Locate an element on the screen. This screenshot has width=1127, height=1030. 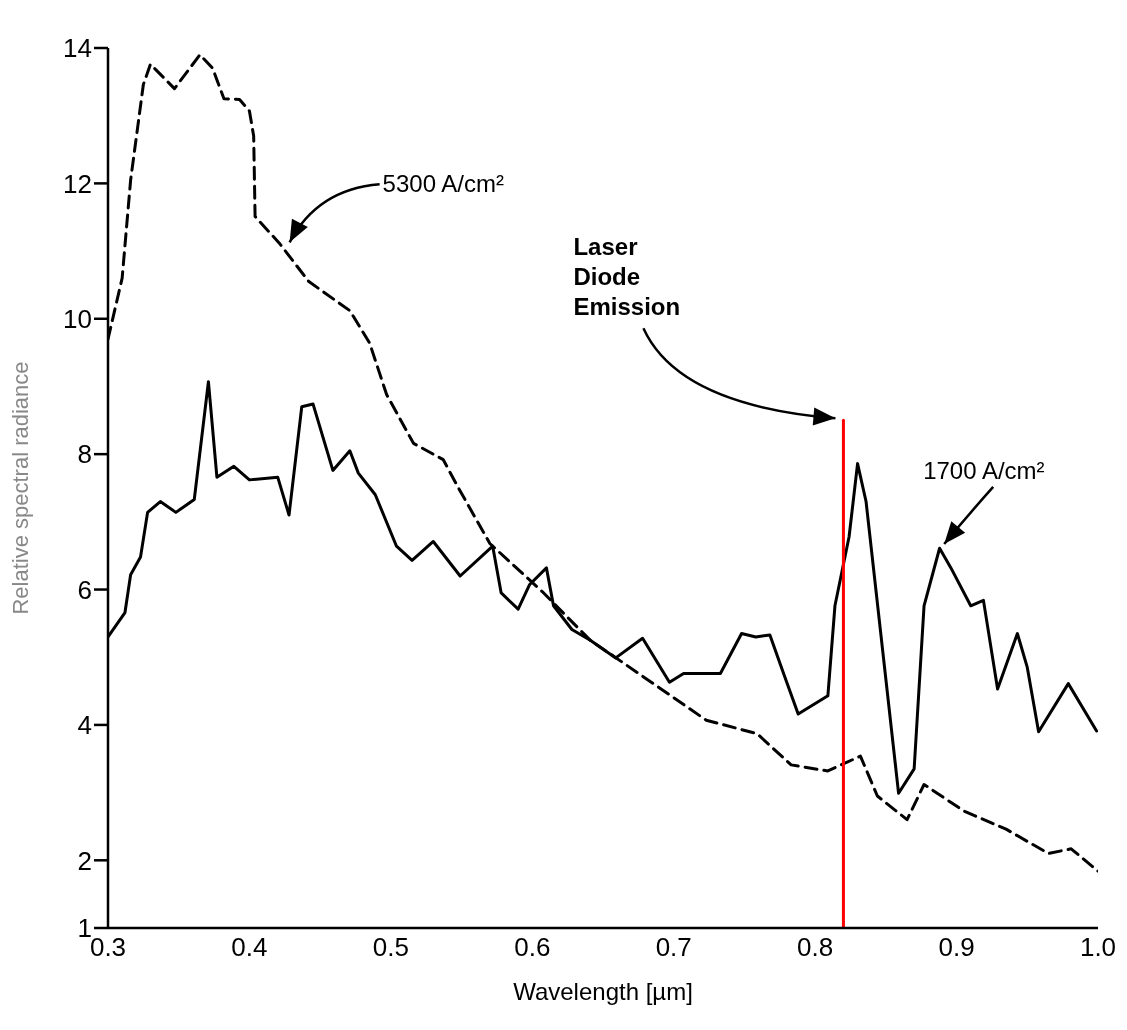
x-tick-label: 0.6 is located at coordinates (532, 947).